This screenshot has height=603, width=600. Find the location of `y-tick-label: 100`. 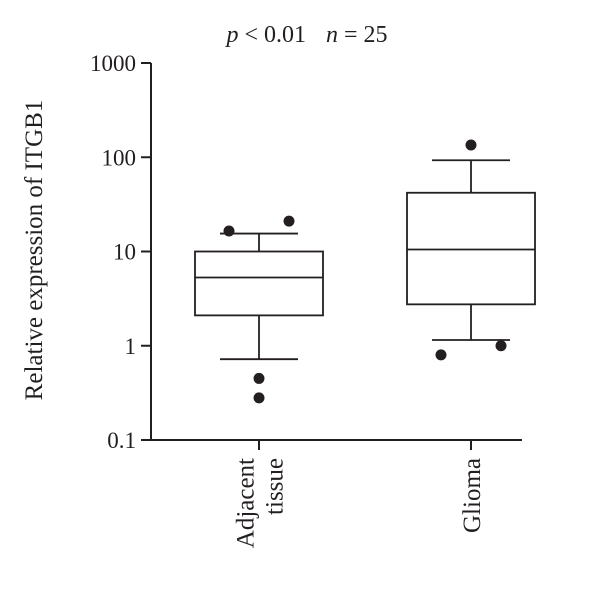

y-tick-label: 100 is located at coordinates (119, 157).